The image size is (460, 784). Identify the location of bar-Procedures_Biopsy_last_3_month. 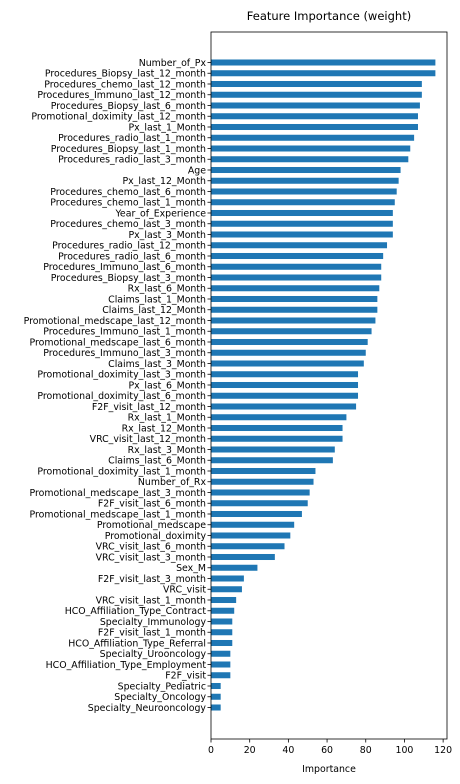
(296, 277).